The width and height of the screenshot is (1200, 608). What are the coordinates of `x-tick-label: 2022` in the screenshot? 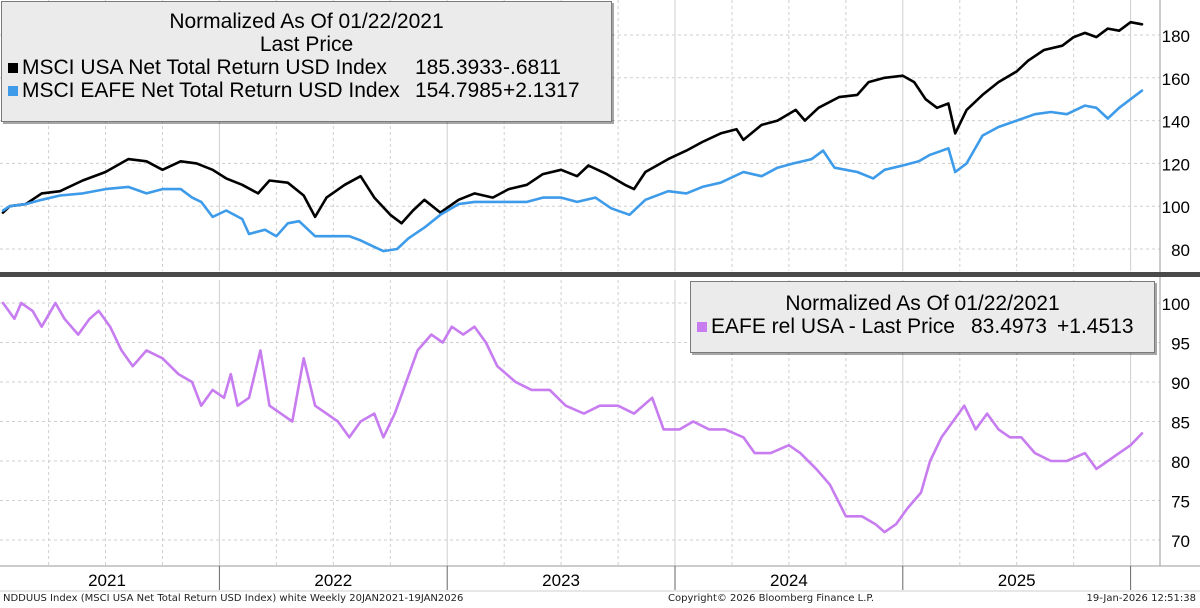 It's located at (333, 580).